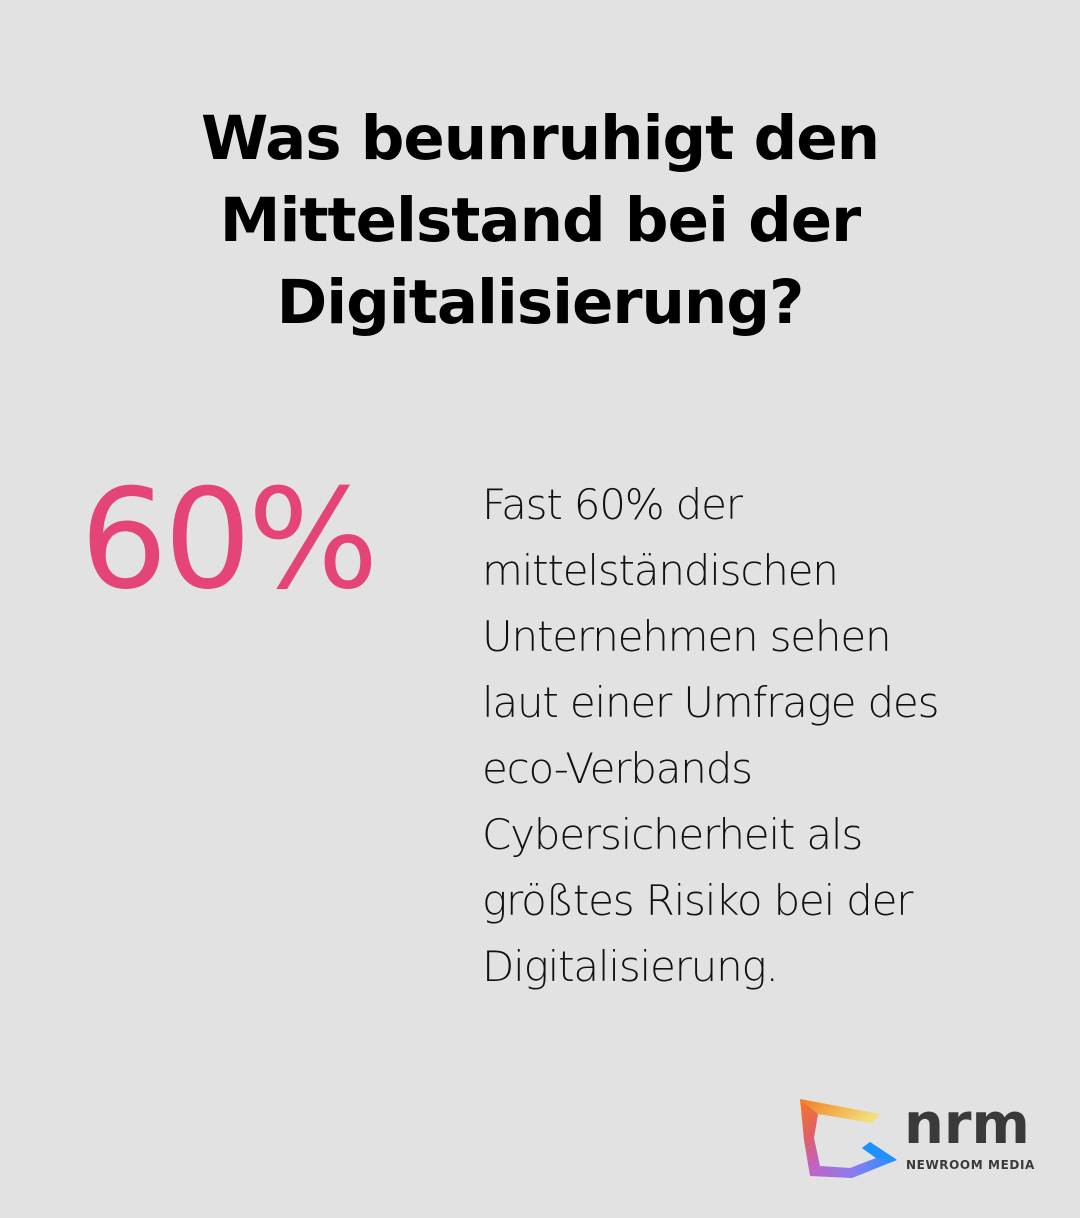  I want to click on stat-description-line: laut einer Umfrage des, so click(710, 702).